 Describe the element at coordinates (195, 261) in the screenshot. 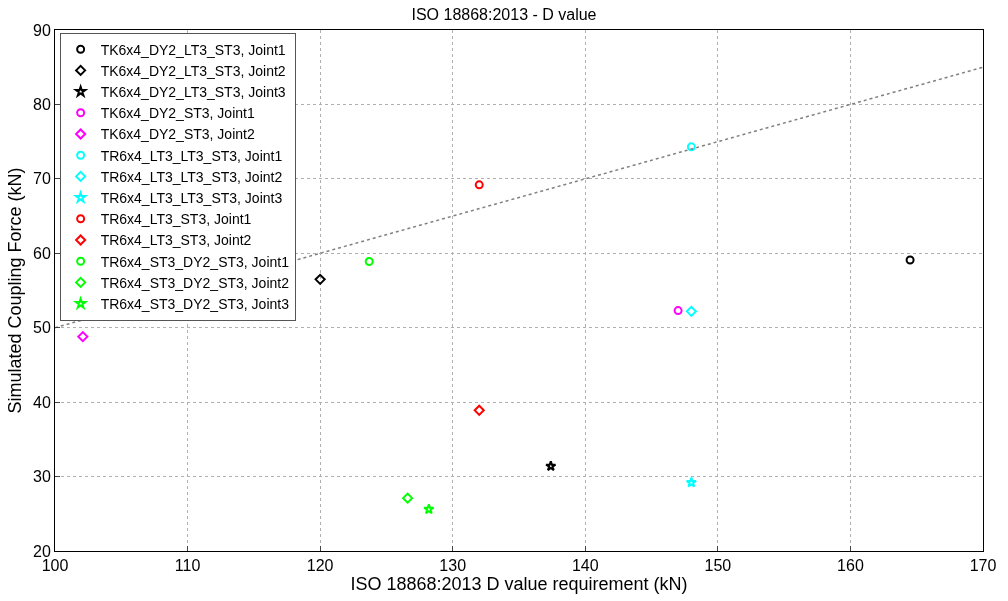

I see `legend-label: TR6x4_ST3_DY2_ST3, Joint1` at that location.